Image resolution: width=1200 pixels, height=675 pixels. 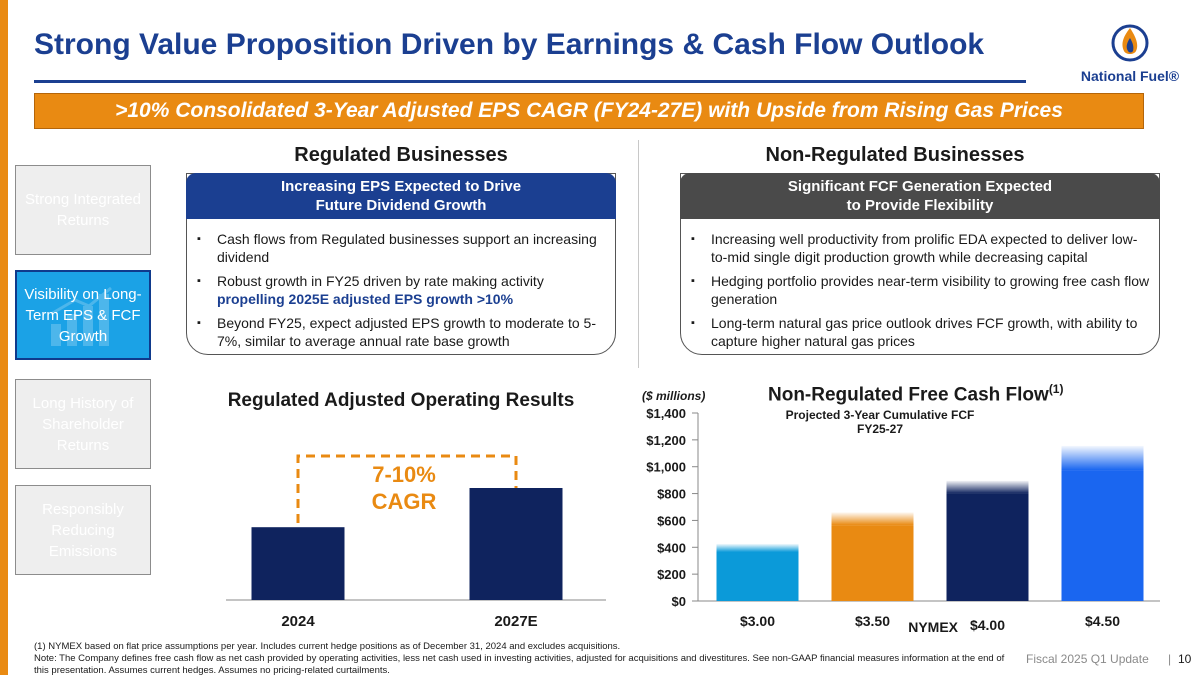 I want to click on x-tick-label: 2024, so click(x=298, y=621).